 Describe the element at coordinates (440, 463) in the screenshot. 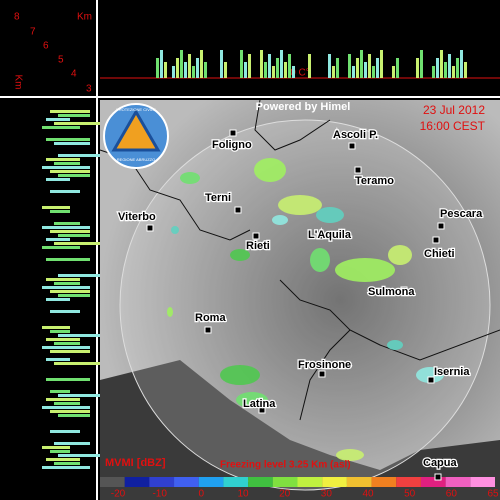

I see `city-label: Capua` at that location.